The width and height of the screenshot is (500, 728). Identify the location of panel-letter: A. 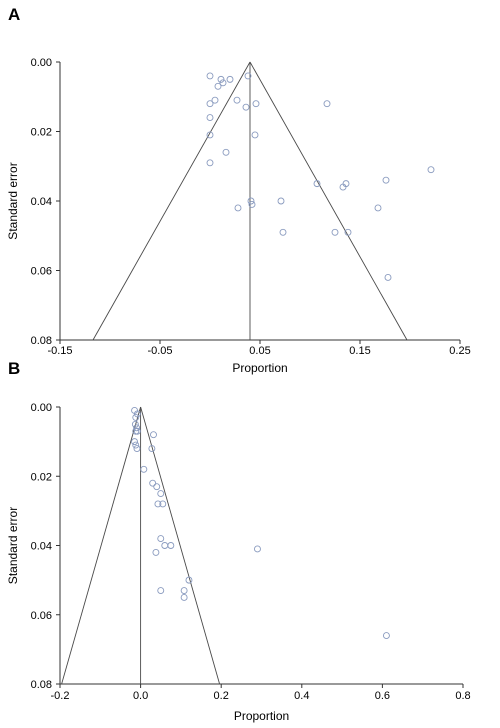
(14, 14).